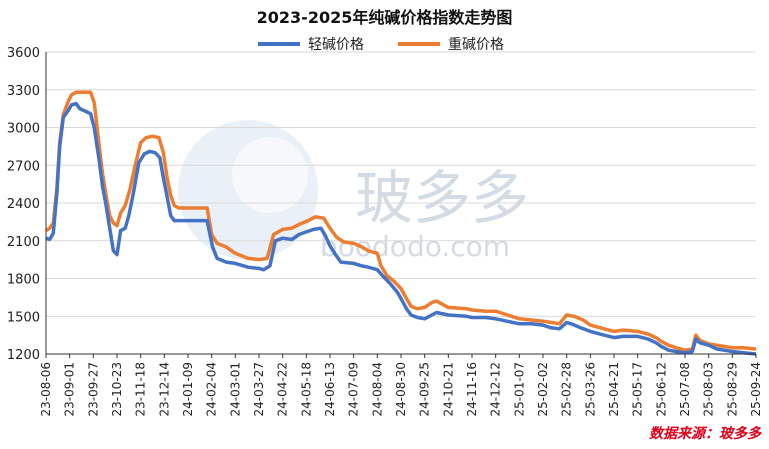  Describe the element at coordinates (614, 389) in the screenshot. I see `x-tick-label: 25-04-21` at that location.